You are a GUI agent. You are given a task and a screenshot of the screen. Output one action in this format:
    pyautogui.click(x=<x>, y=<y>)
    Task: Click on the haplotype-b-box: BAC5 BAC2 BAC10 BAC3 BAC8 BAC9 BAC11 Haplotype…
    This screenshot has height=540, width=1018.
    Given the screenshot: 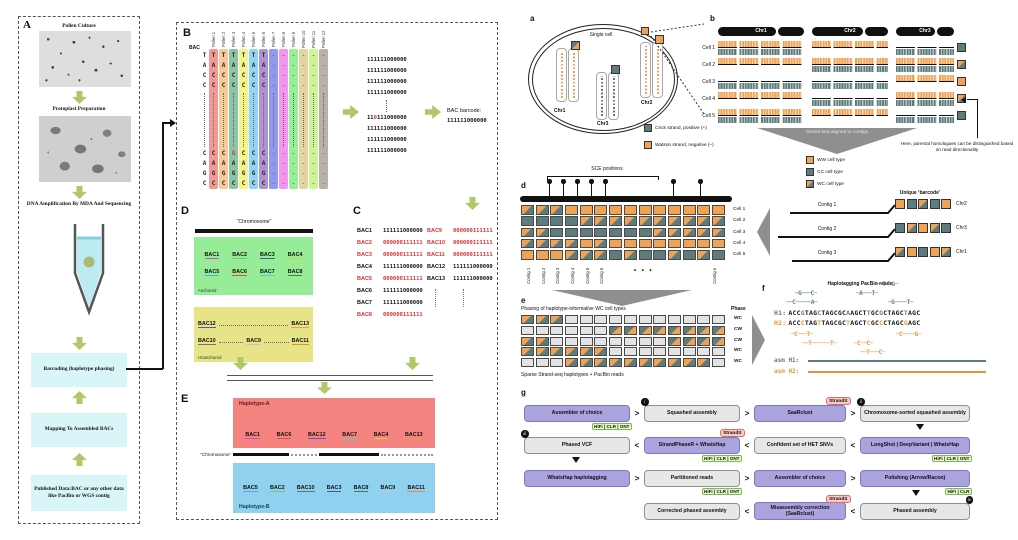 What is the action you would take?
    pyautogui.click(x=334, y=488)
    